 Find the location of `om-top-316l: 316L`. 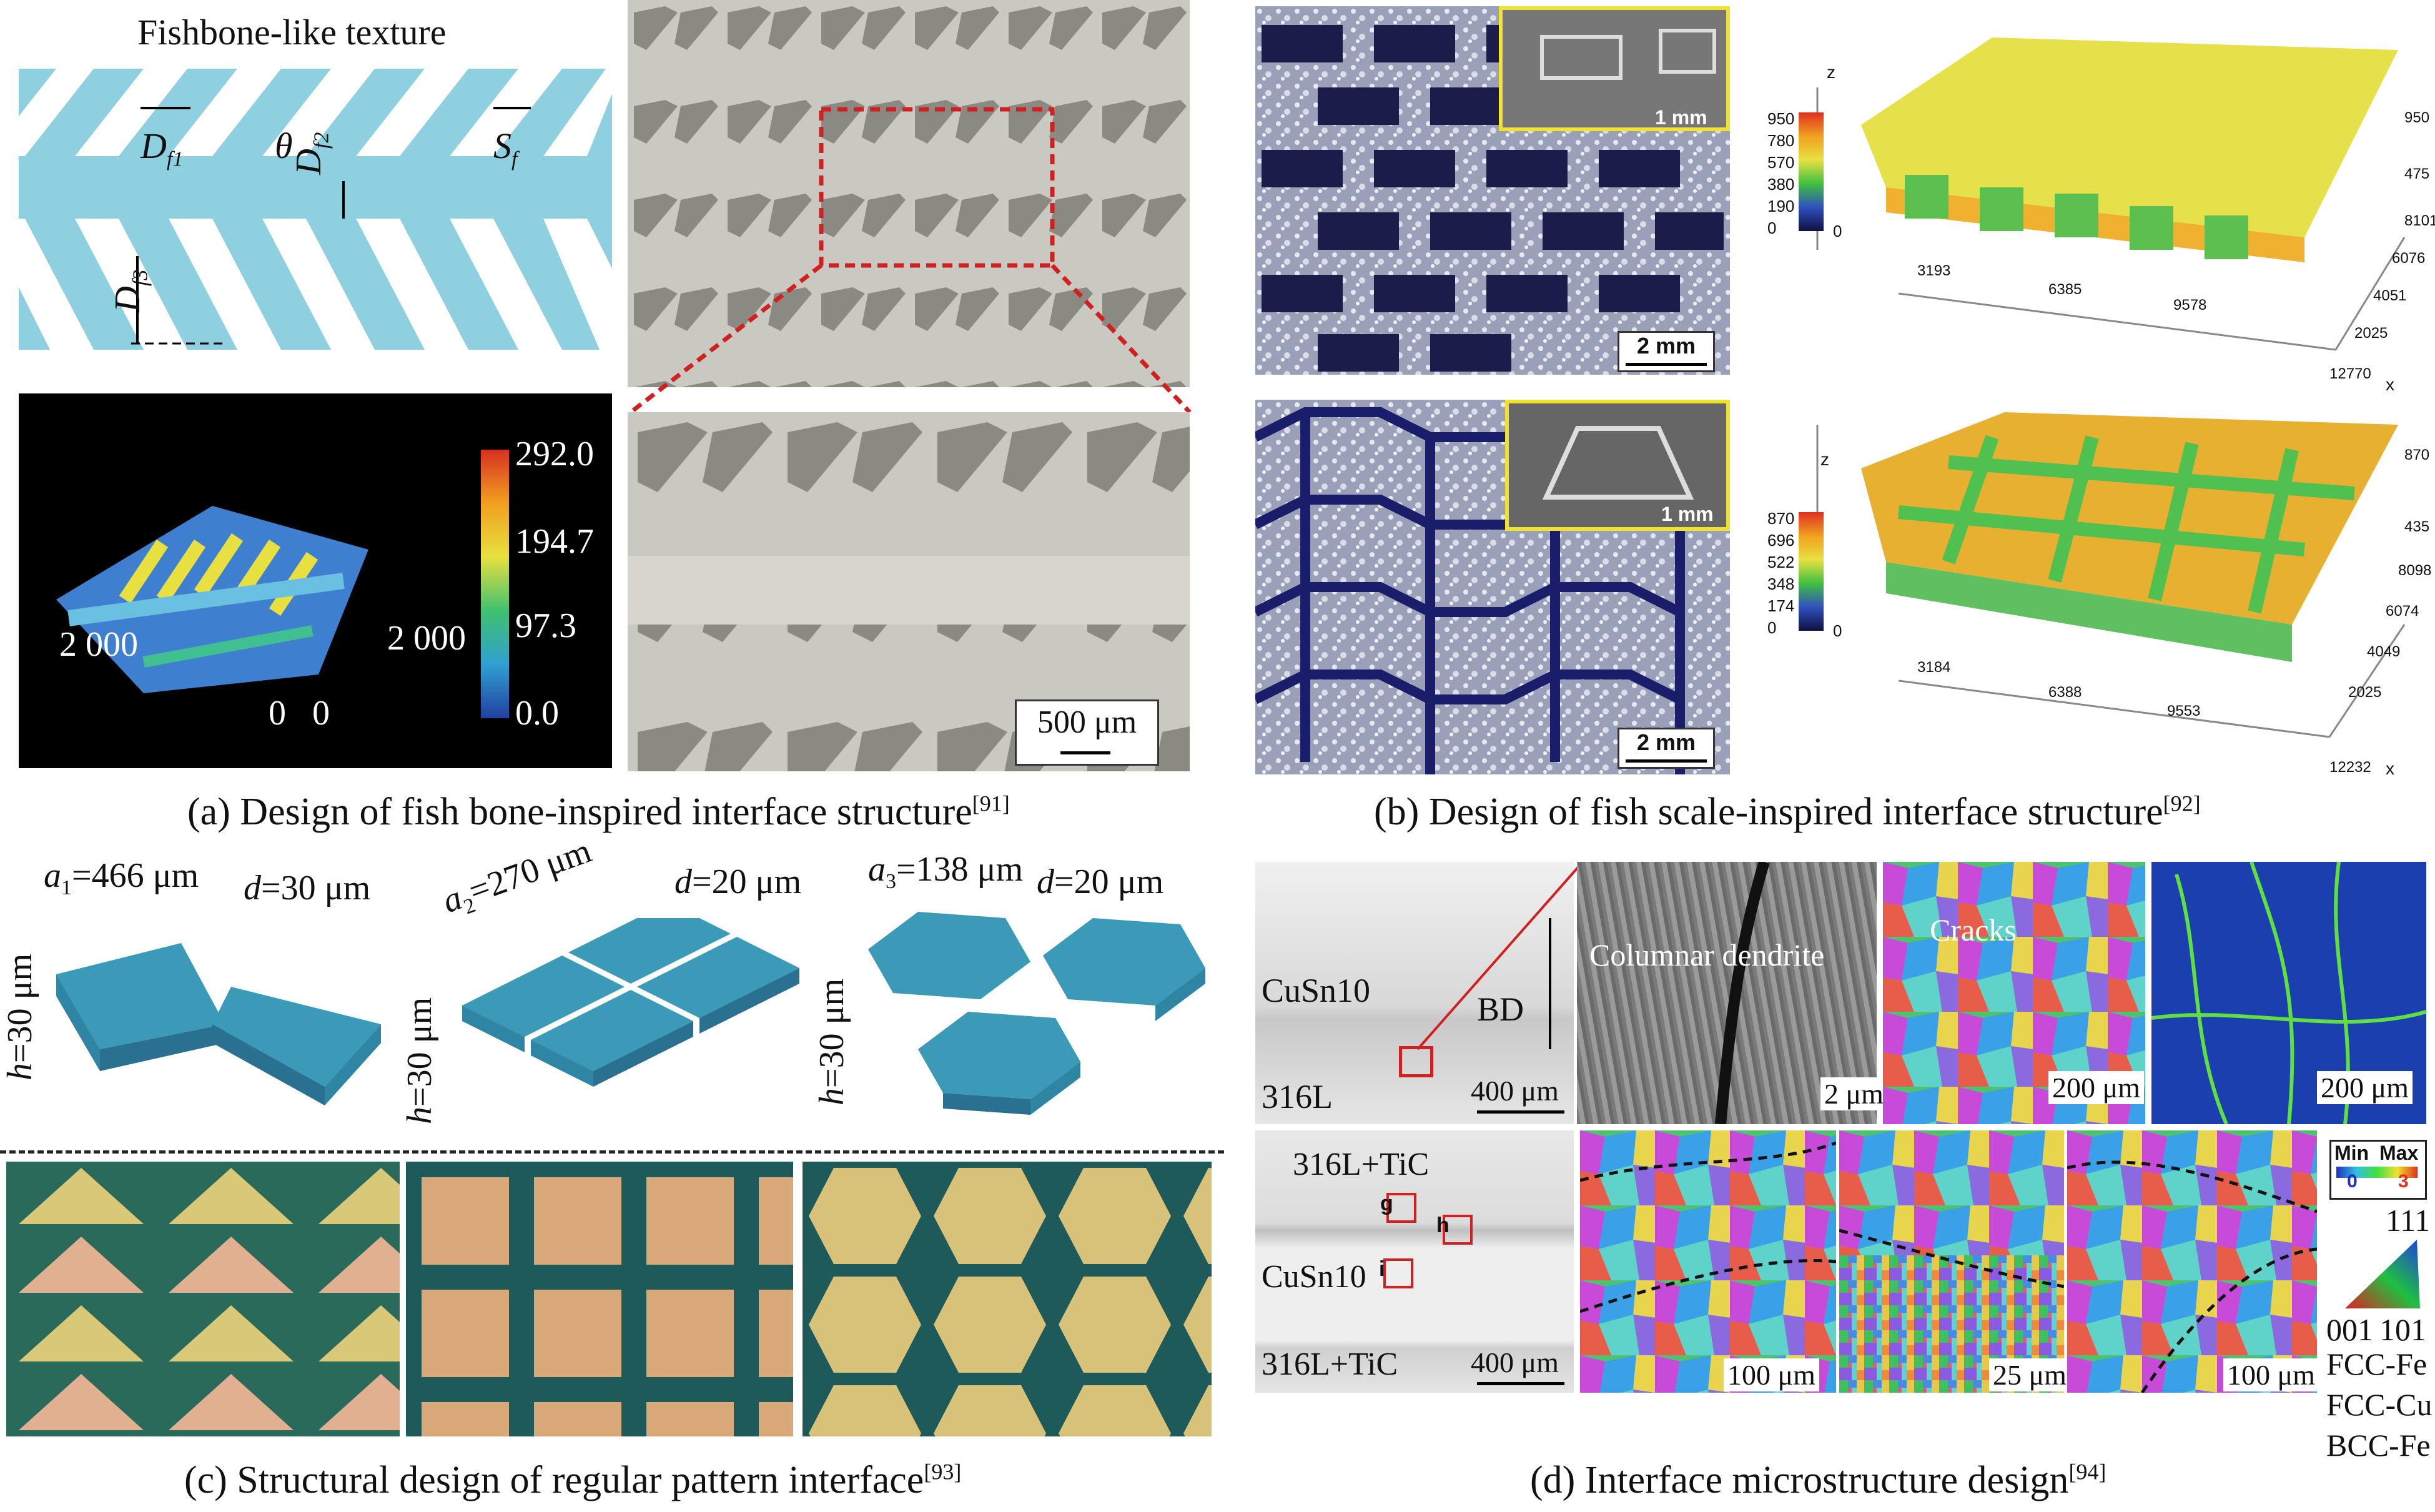

om-top-316l: 316L is located at coordinates (1297, 1097).